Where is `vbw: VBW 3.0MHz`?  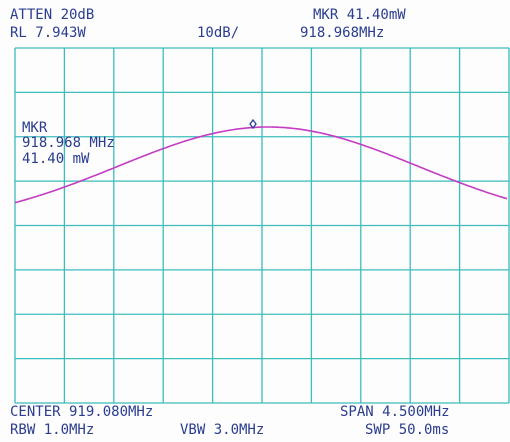 vbw: VBW 3.0MHz is located at coordinates (222, 430).